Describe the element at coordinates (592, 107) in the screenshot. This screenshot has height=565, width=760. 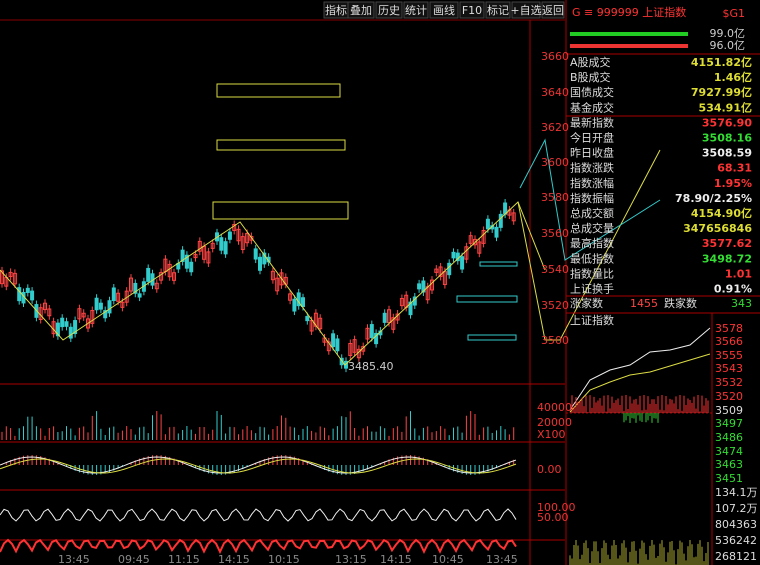
I see `row-label: 基金成交` at that location.